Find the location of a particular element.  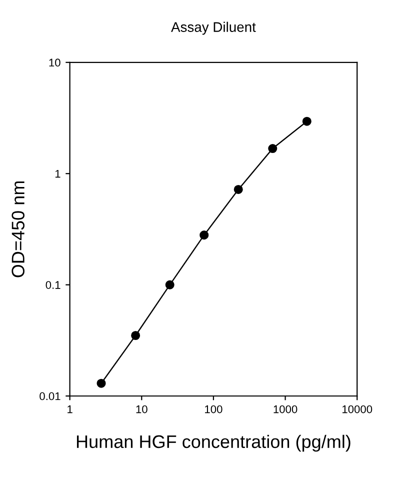

x-tick-label: 10 is located at coordinates (142, 409).